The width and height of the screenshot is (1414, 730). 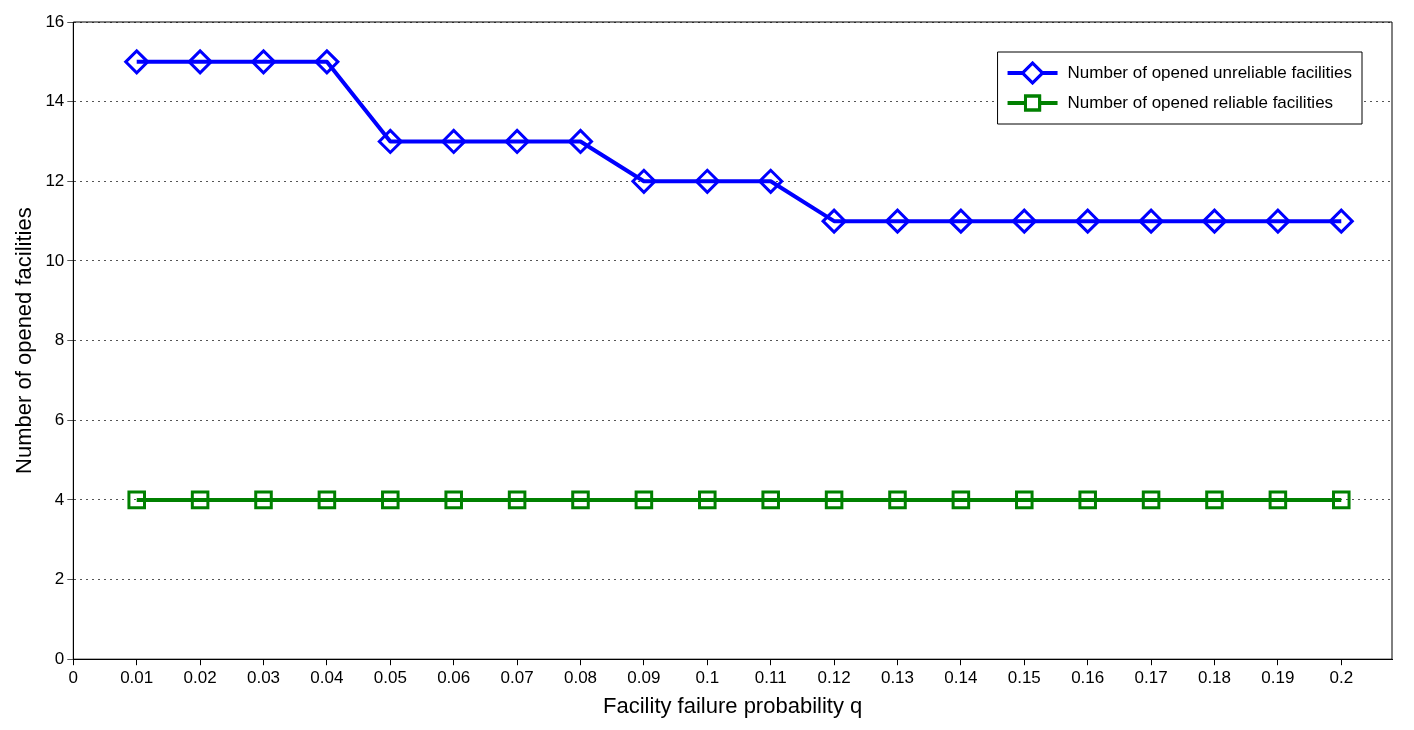 What do you see at coordinates (897, 678) in the screenshot?
I see `x-tick-label: 0.13` at bounding box center [897, 678].